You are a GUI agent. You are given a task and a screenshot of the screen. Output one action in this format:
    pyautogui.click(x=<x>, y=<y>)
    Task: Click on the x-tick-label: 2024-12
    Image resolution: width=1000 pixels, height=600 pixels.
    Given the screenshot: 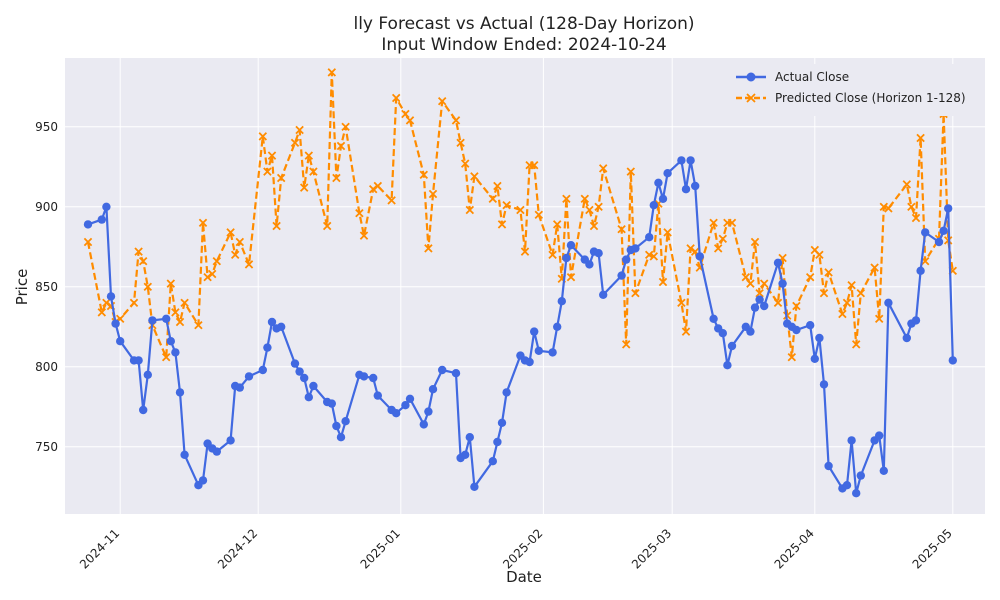 What is the action you would take?
    pyautogui.click(x=237, y=548)
    